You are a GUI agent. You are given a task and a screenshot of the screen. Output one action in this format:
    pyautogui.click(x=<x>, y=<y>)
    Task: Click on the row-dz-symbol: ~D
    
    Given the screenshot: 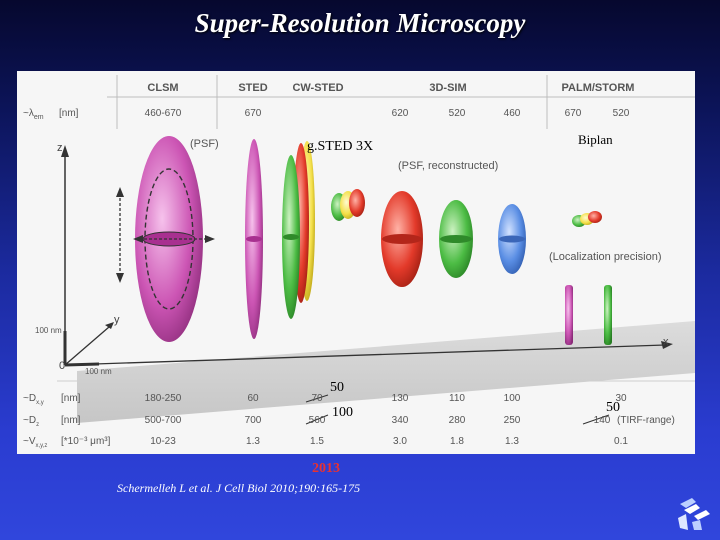 What is the action you would take?
    pyautogui.click(x=29, y=420)
    